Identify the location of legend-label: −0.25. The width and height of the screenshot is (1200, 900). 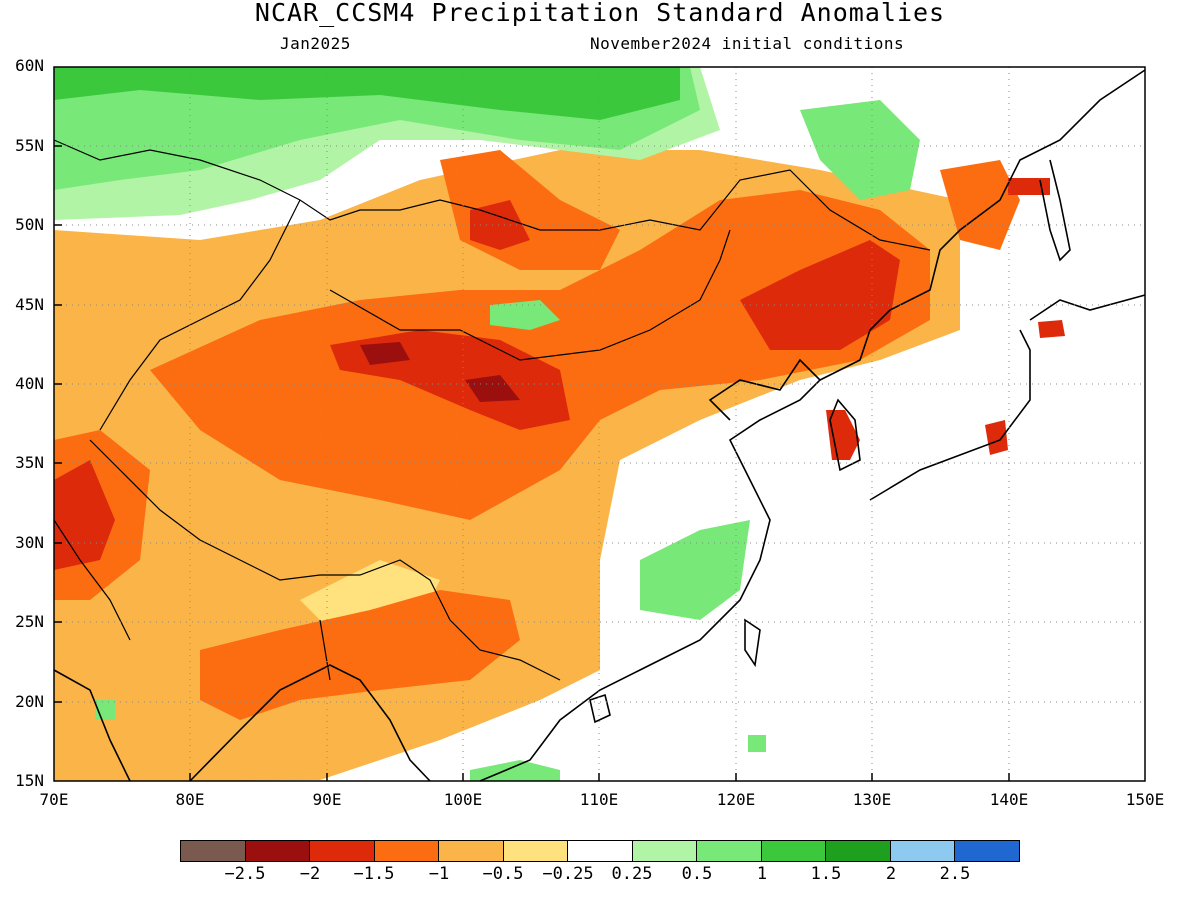
(568, 874).